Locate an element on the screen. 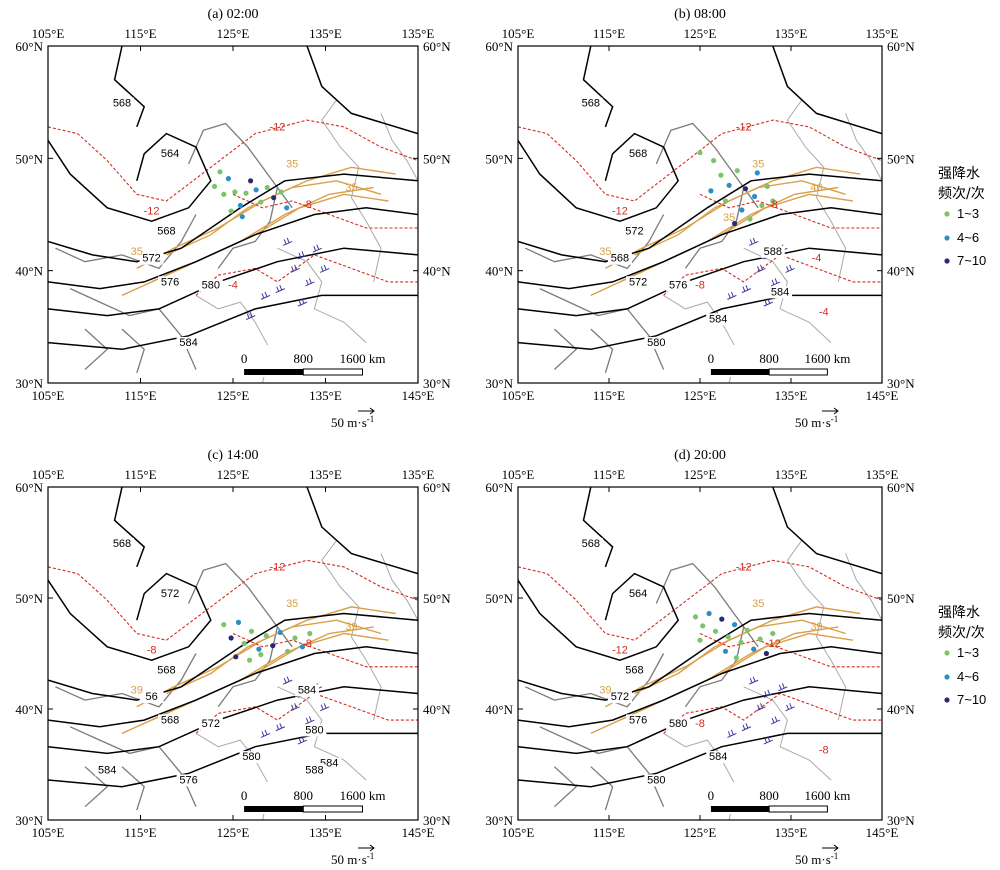 Image resolution: width=1000 pixels, height=870 pixels. height-contour-label: 572 is located at coordinates (211, 724).